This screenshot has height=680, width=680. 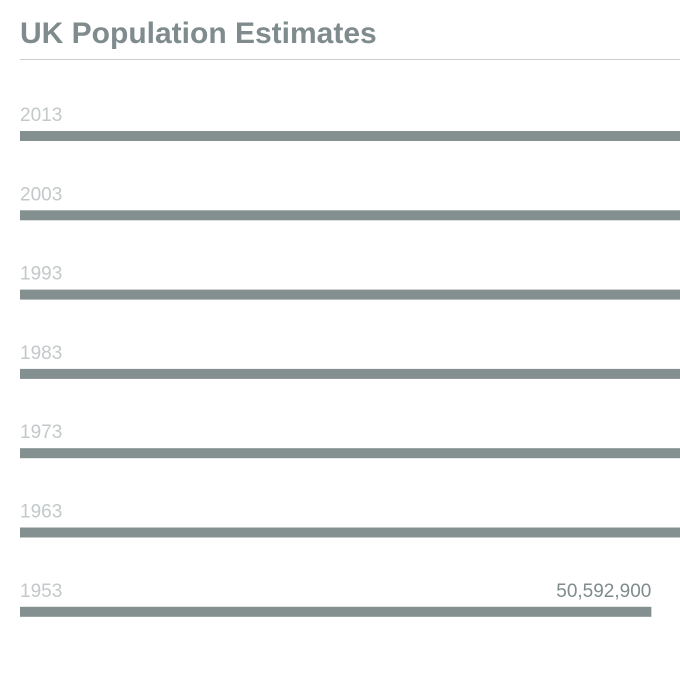 I want to click on category-label: 1973, so click(x=41, y=432).